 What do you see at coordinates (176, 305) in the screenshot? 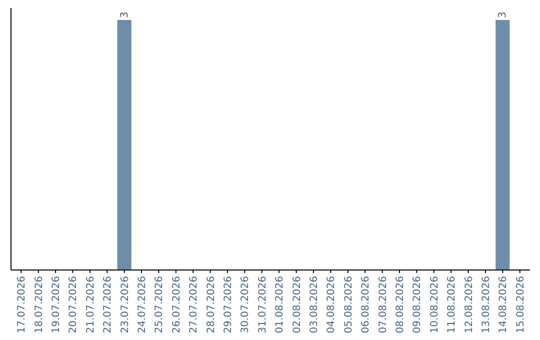
I see `x-tick-label: 26.07.2026` at bounding box center [176, 305].